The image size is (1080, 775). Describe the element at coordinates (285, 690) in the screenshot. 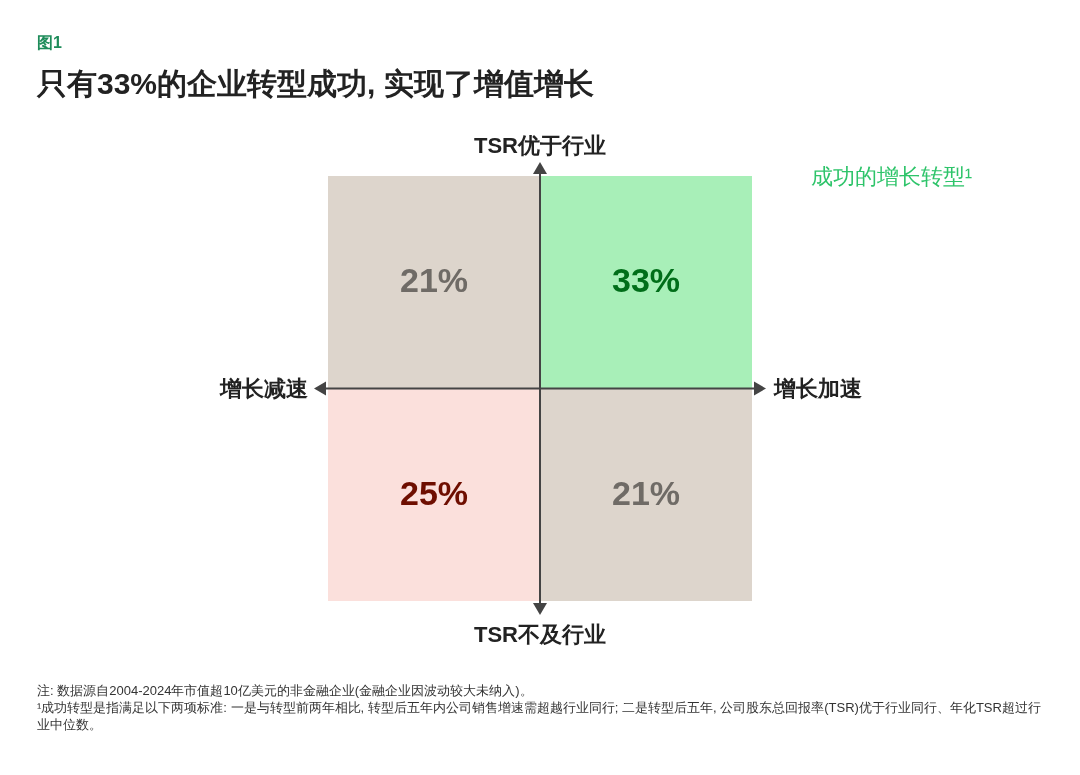

I see `annotation: 注: 数据源自2004-2024年市值超10亿美元的非金融企业(金融企业因波动较大未纳入)。` at that location.